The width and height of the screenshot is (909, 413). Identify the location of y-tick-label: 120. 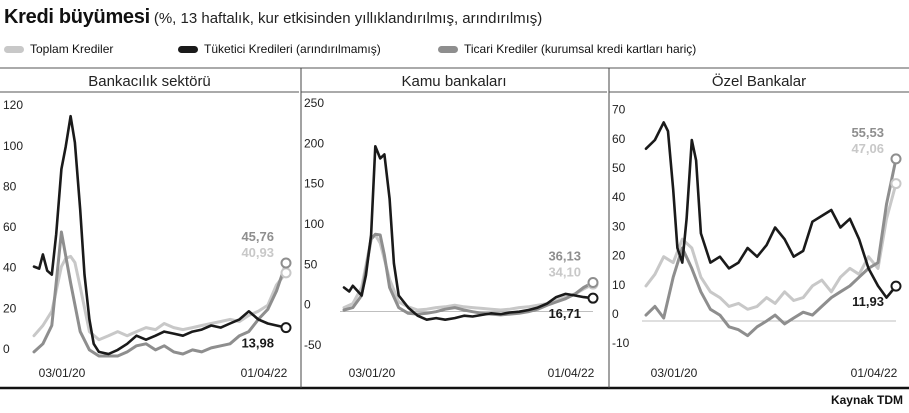
(13, 105).